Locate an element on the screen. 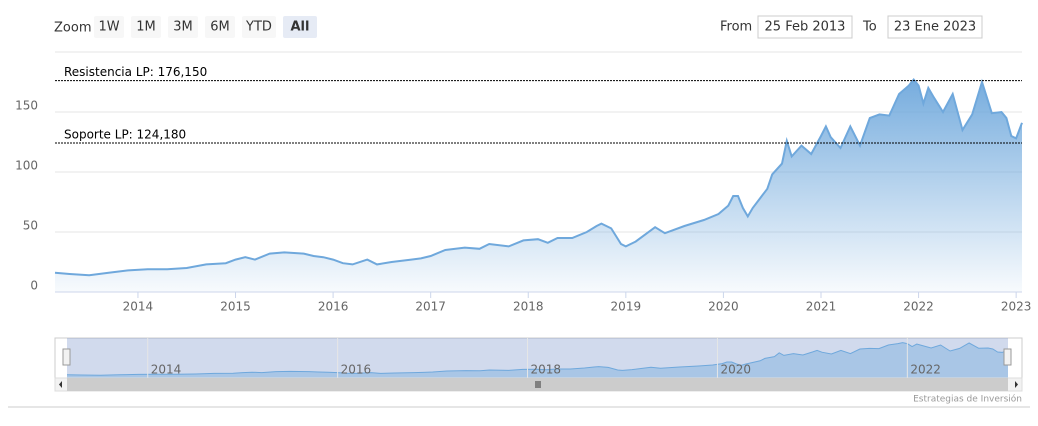 Image resolution: width=1038 pixels, height=426 pixels. plot-line-label: Soporte LP: 124,180 is located at coordinates (125, 134).